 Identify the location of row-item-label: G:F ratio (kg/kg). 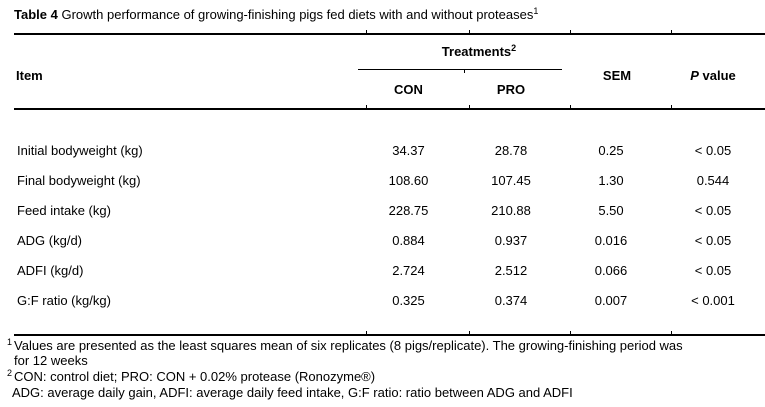
(64, 300).